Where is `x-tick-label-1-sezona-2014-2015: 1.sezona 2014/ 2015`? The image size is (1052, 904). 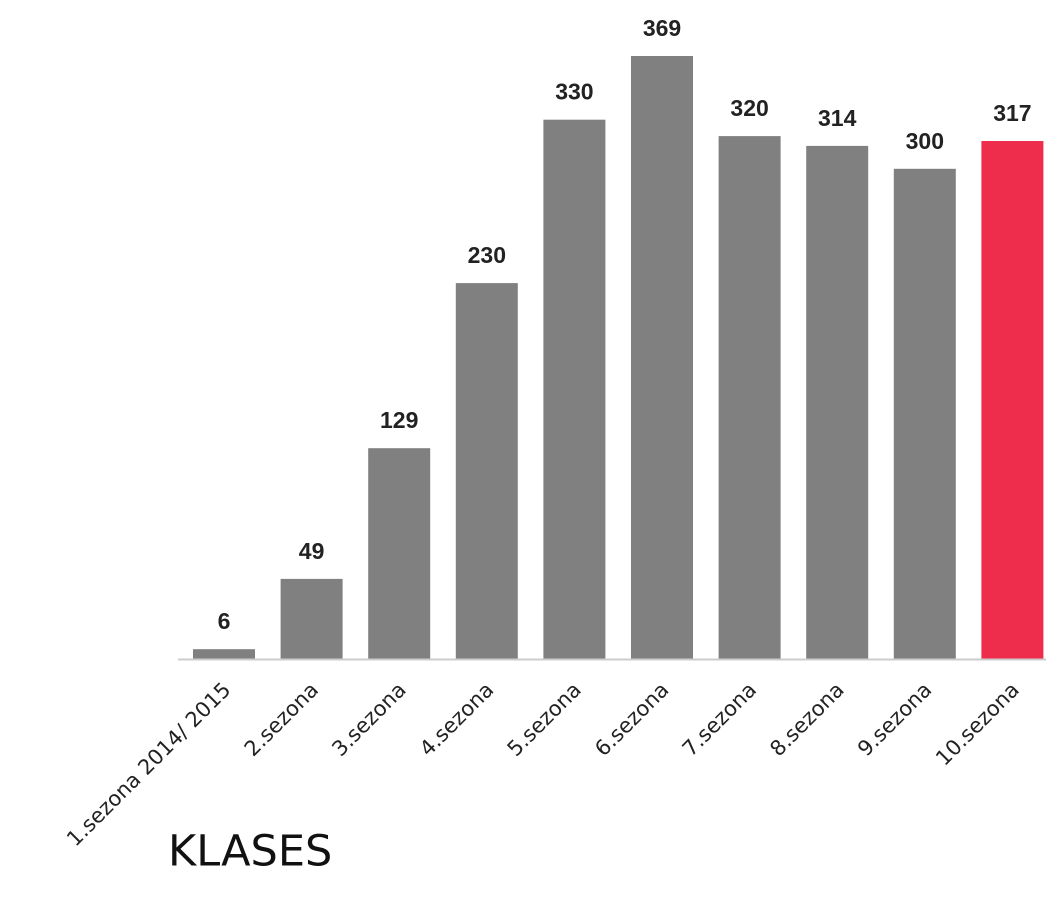
x-tick-label-1-sezona-2014-2015: 1.sezona 2014/ 2015 is located at coordinates (148, 764).